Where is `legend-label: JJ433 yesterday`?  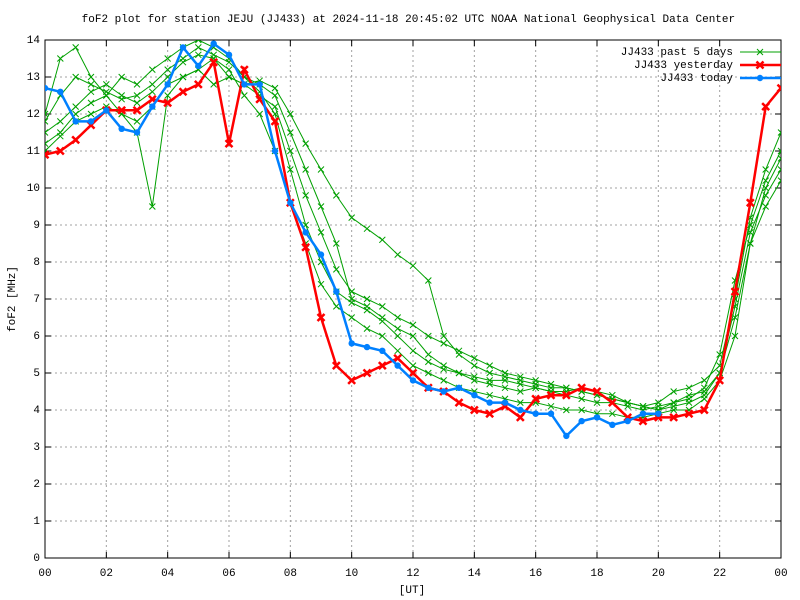 legend-label: JJ433 yesterday is located at coordinates (683, 66).